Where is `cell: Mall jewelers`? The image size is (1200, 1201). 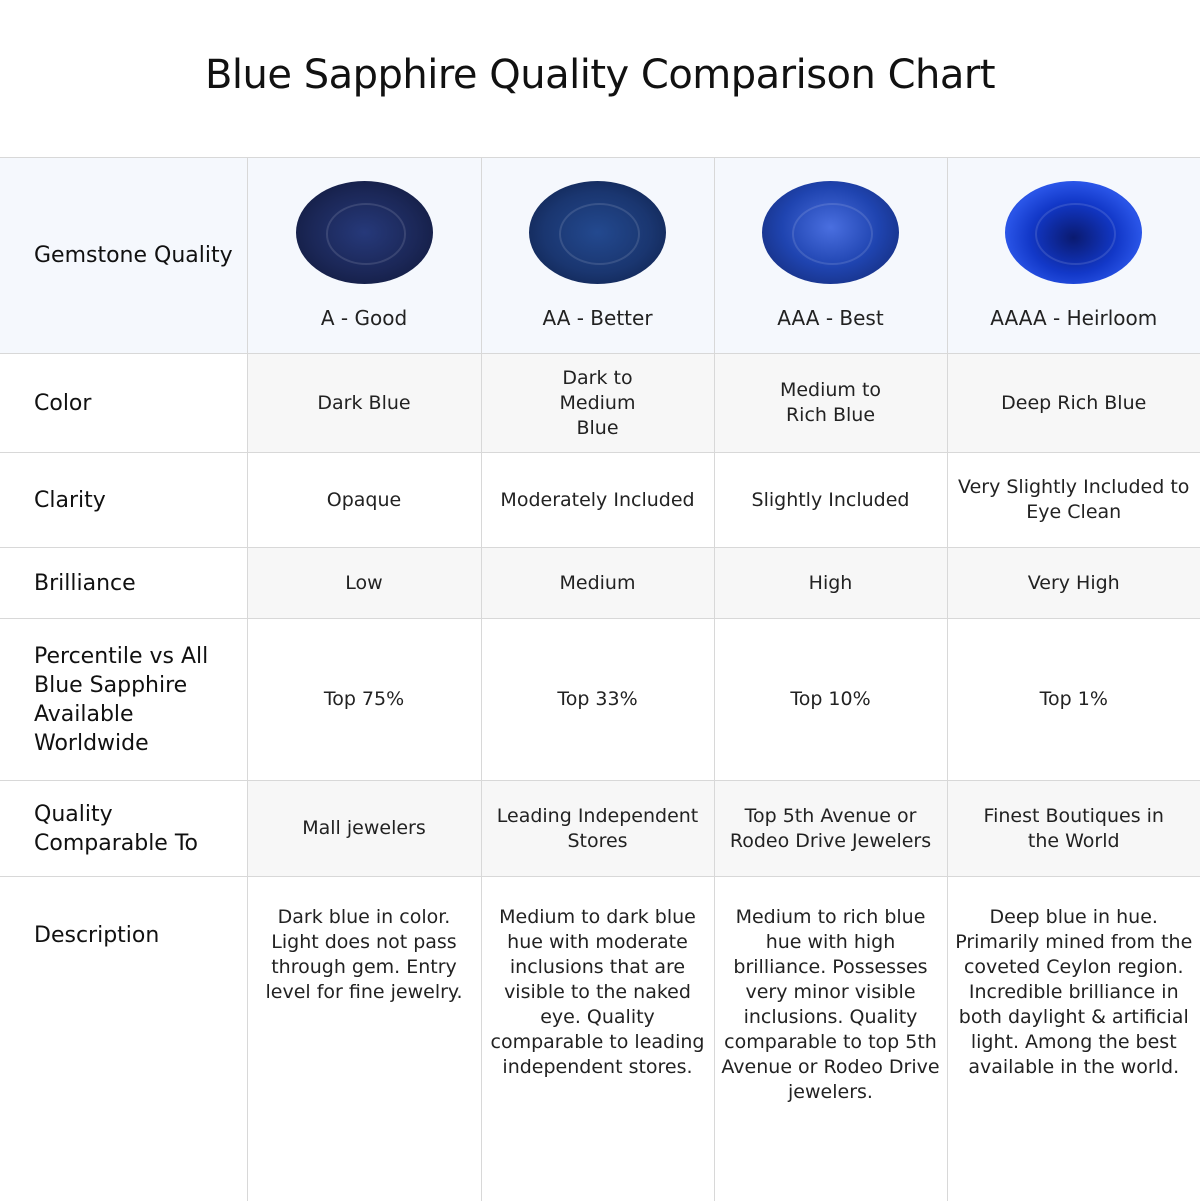 cell: Mall jewelers is located at coordinates (364, 828).